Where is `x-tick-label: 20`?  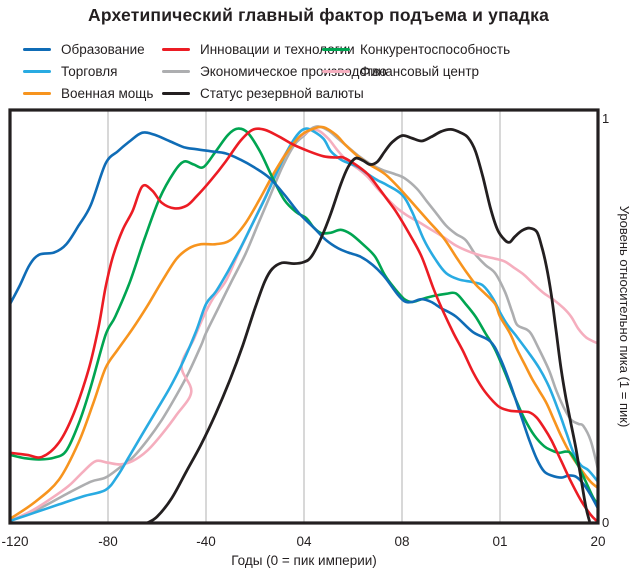 x-tick-label: 20 is located at coordinates (597, 541).